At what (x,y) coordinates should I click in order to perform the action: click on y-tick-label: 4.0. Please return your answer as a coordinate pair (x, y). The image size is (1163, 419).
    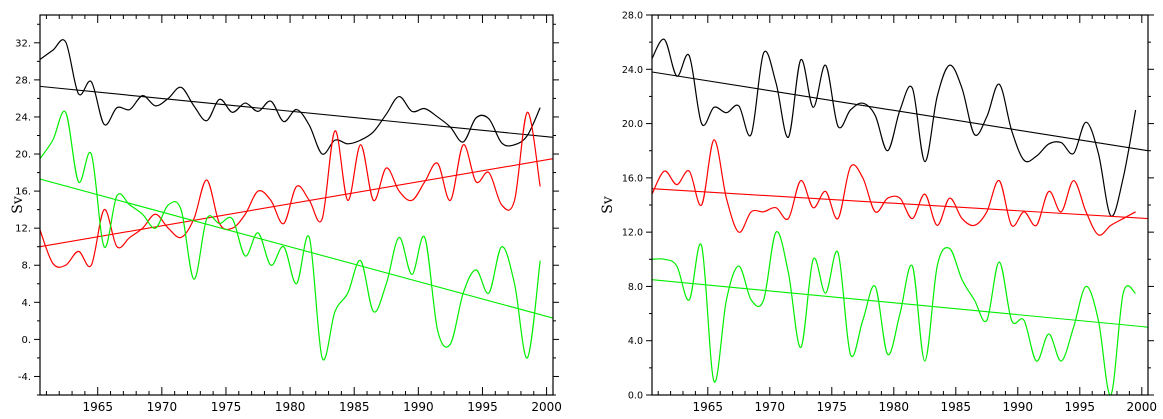
    Looking at the image, I should click on (635, 341).